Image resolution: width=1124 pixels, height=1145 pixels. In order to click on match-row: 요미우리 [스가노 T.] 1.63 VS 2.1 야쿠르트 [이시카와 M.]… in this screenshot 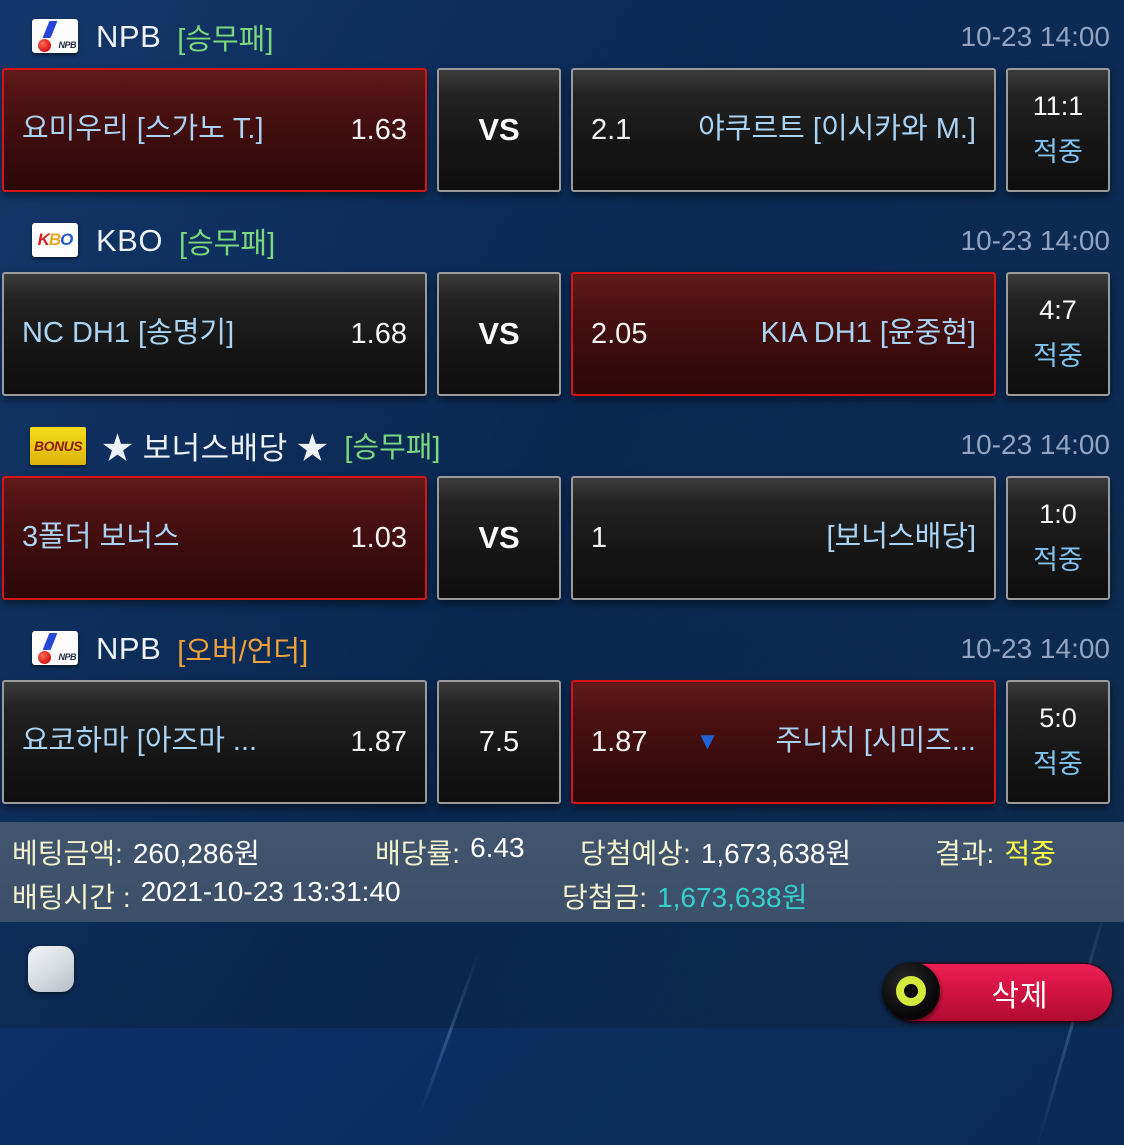, I will do `click(562, 130)`.